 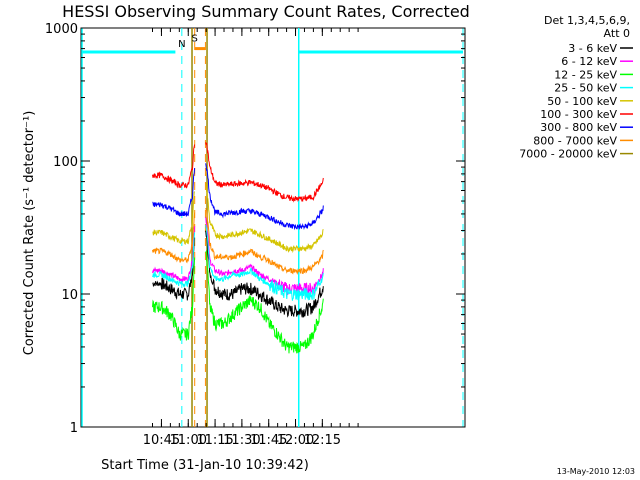 I want to click on legend-entry-label: 800 - 7000 keV, so click(x=575, y=140).